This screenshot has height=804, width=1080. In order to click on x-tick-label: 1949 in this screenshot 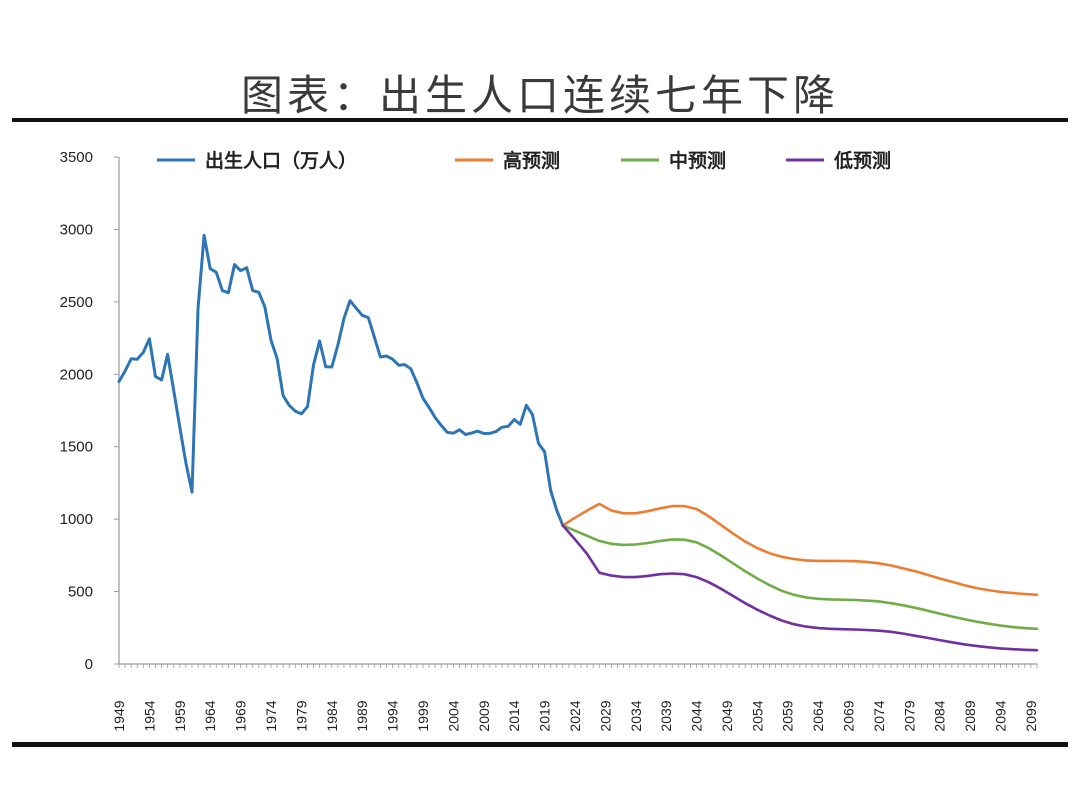, I will do `click(119, 715)`.